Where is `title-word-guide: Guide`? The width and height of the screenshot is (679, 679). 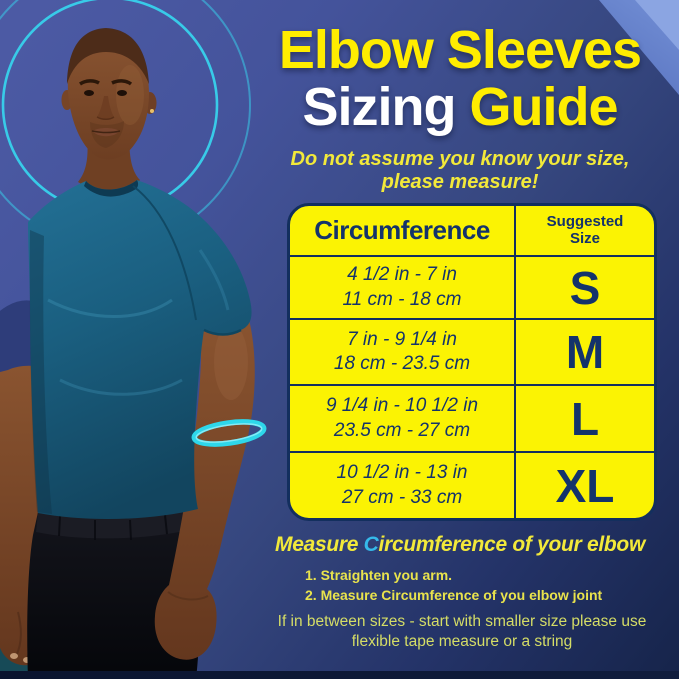
title-word-guide: Guide is located at coordinates (544, 107).